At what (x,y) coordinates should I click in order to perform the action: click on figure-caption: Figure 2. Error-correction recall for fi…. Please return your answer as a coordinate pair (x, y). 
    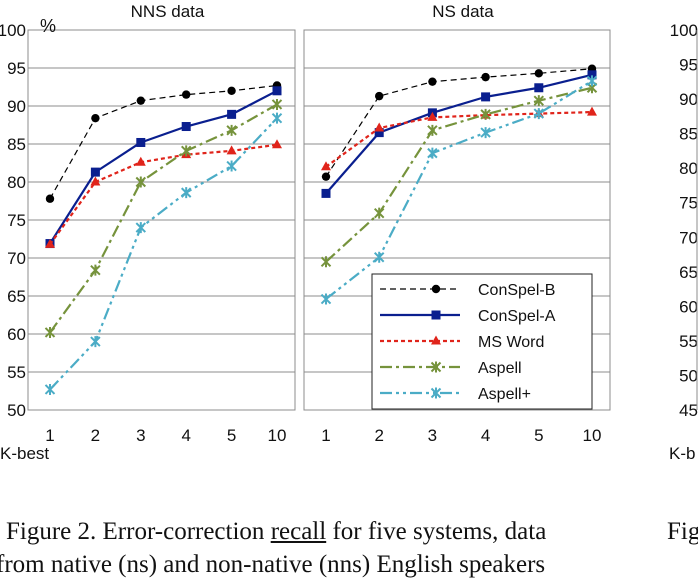
    Looking at the image, I should click on (276, 532).